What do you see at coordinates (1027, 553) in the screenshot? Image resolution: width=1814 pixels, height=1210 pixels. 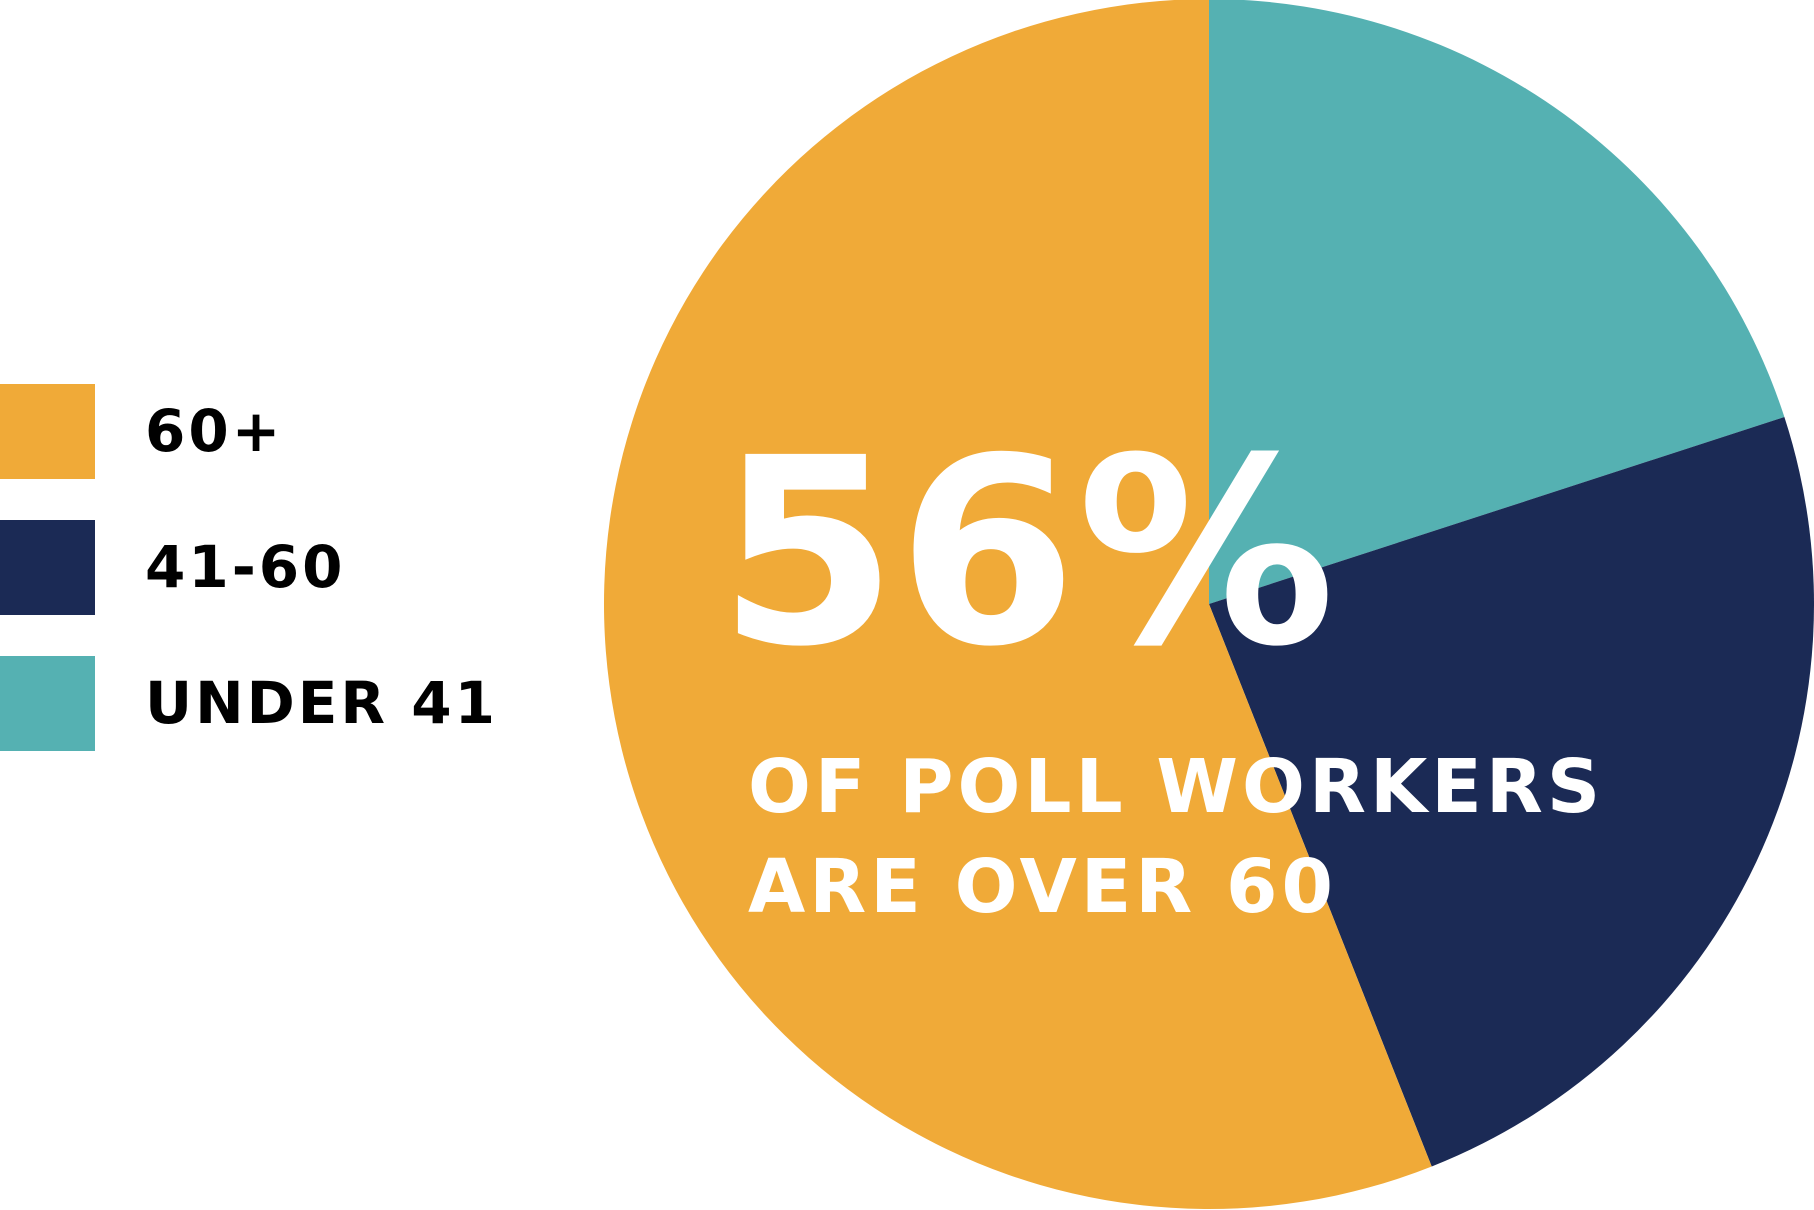 I see `headline-value: 56%` at bounding box center [1027, 553].